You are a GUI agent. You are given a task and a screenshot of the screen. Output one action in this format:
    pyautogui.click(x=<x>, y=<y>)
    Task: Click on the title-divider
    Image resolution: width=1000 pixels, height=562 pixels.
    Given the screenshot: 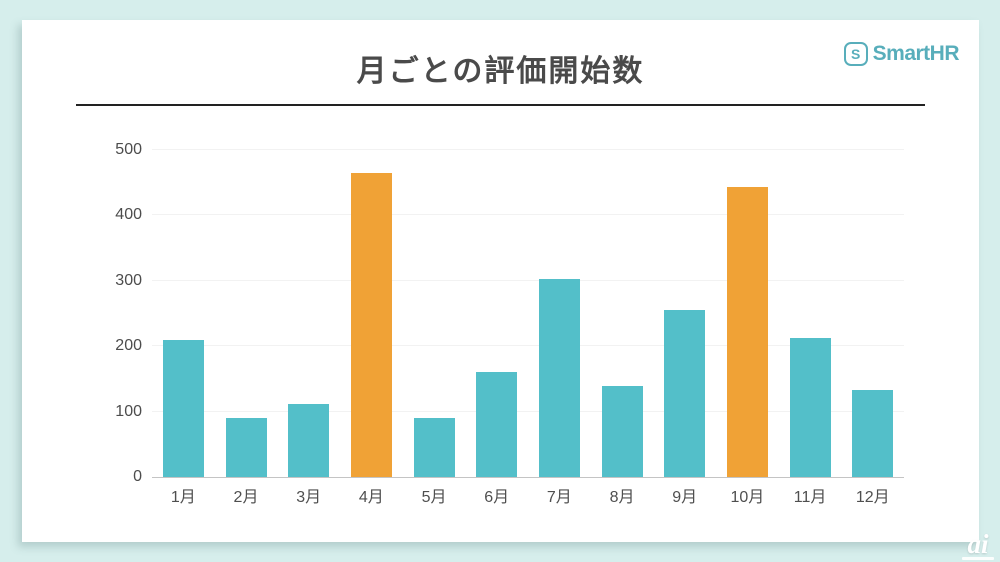 What is the action you would take?
    pyautogui.click(x=500, y=105)
    